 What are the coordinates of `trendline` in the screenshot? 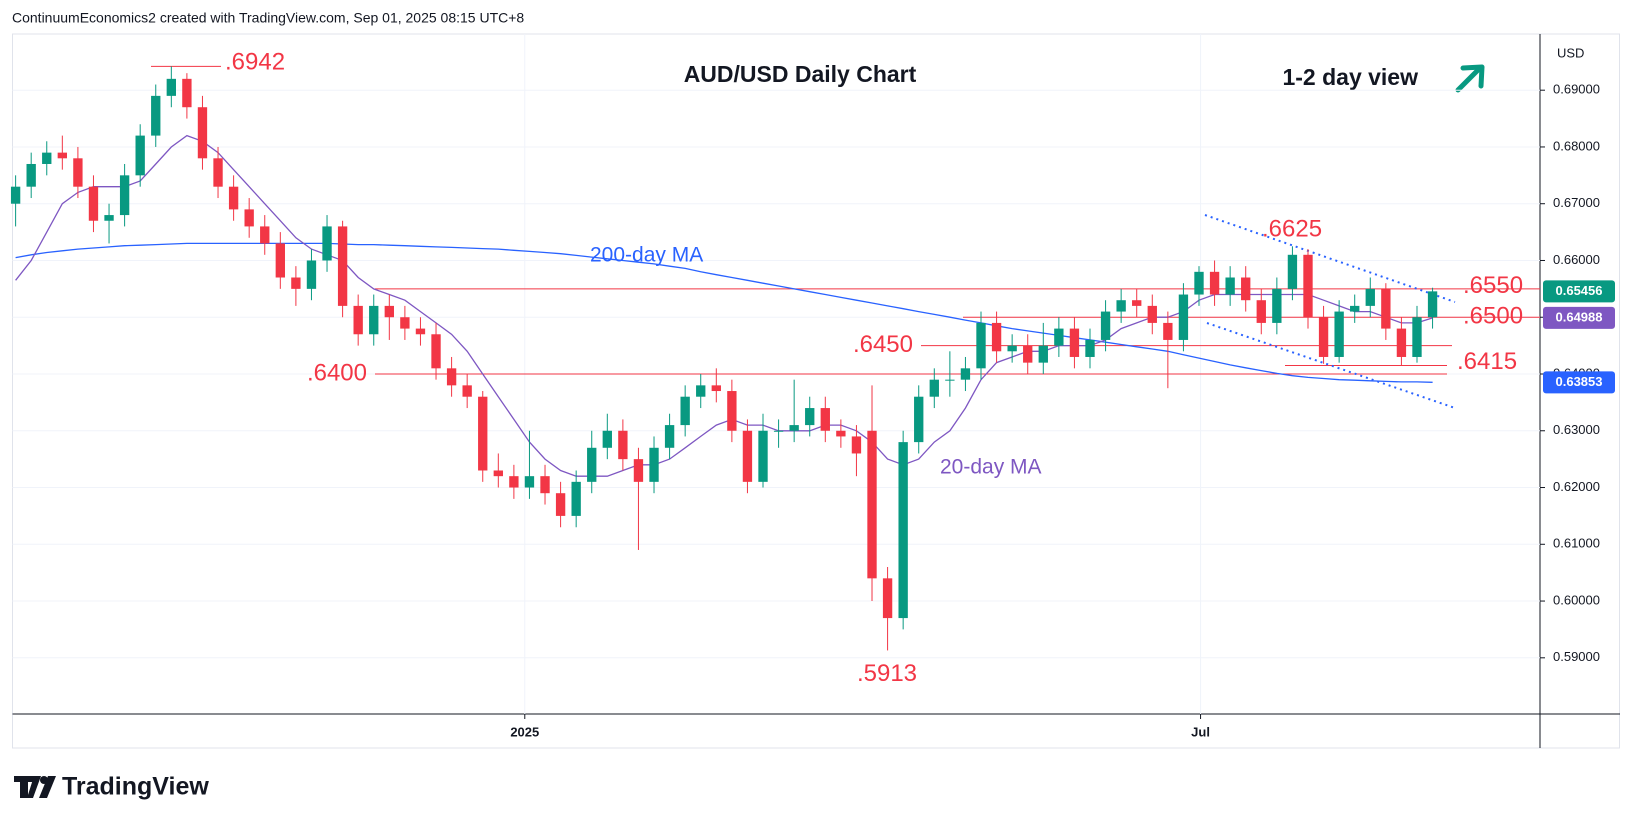 It's located at (1331, 365).